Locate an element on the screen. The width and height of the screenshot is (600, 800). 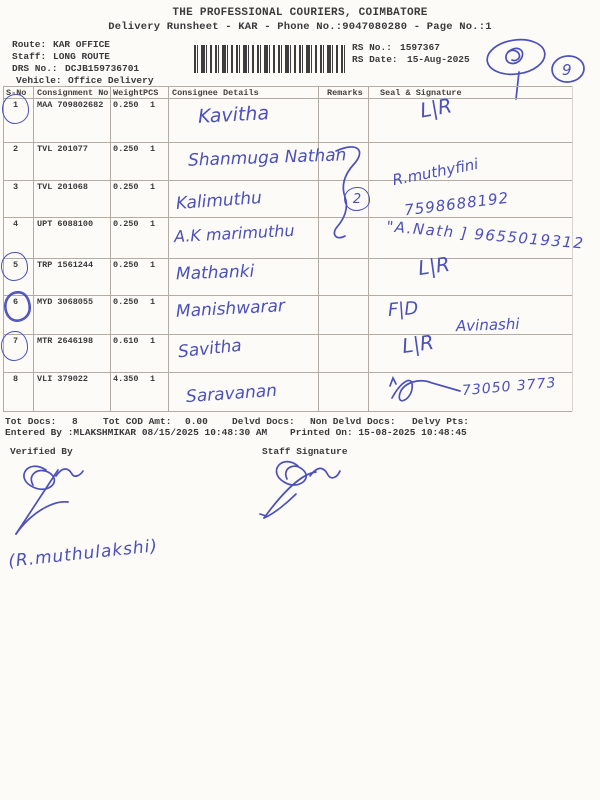
verified-by-signature is located at coordinates (49, 500).